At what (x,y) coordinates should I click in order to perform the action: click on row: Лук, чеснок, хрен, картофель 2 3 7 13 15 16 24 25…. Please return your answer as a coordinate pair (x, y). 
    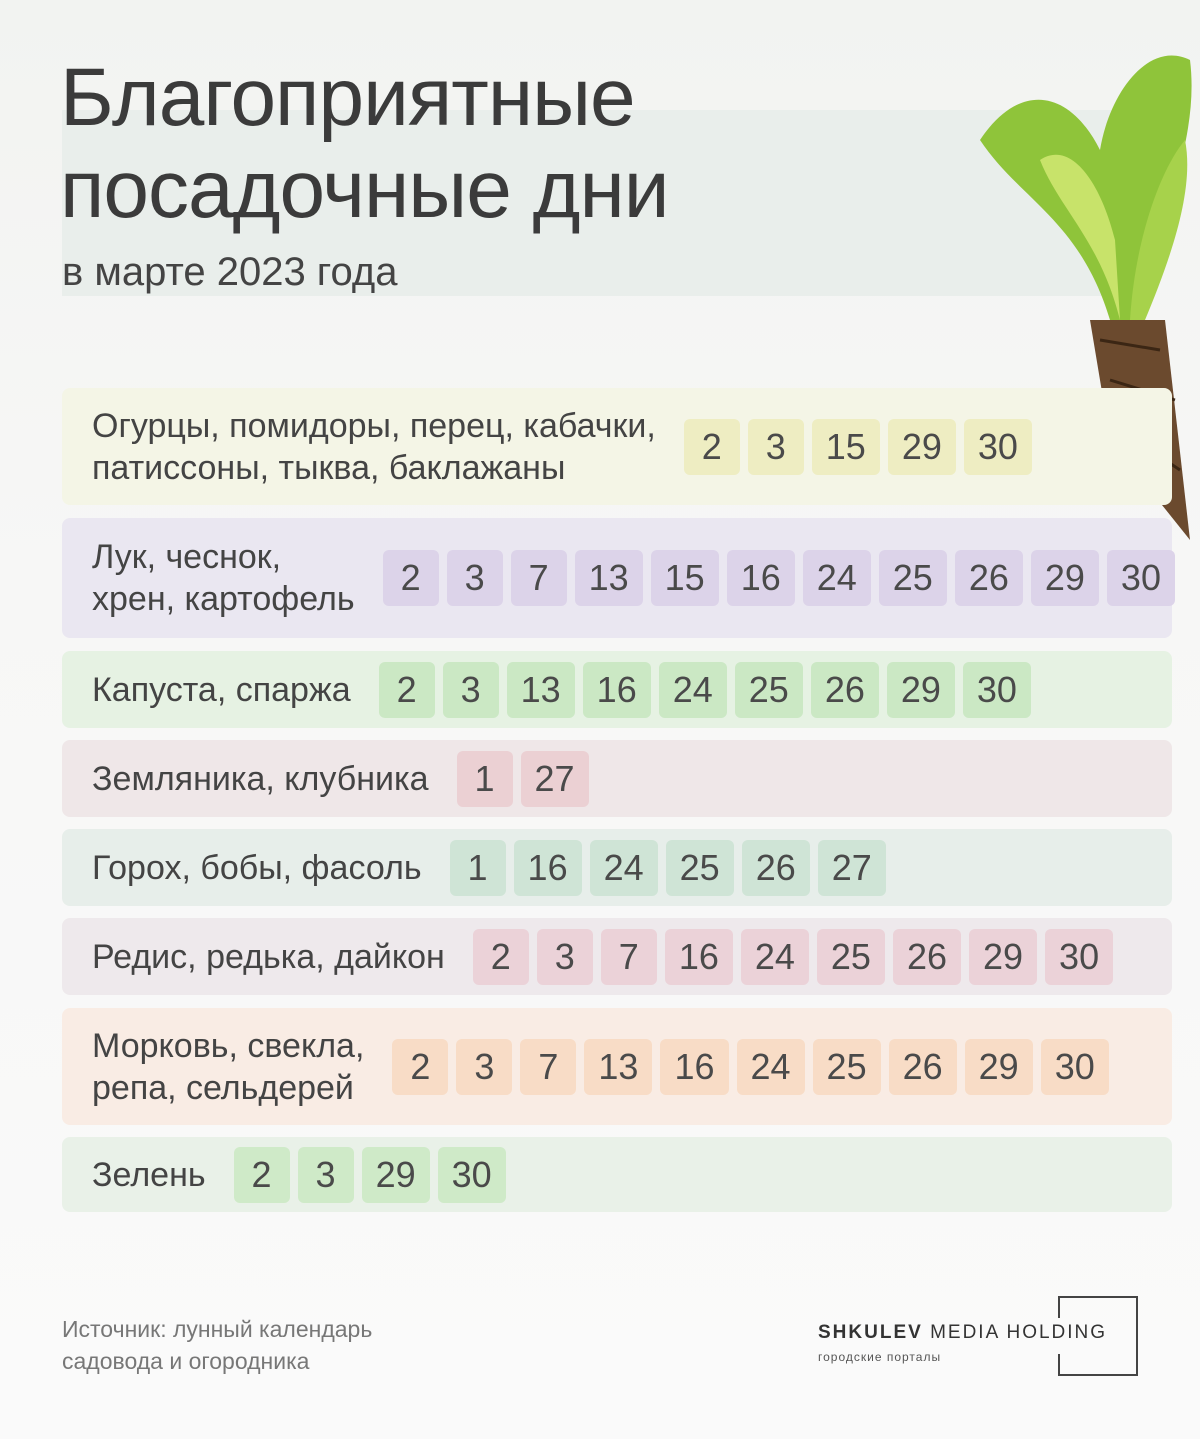
    Looking at the image, I should click on (618, 578).